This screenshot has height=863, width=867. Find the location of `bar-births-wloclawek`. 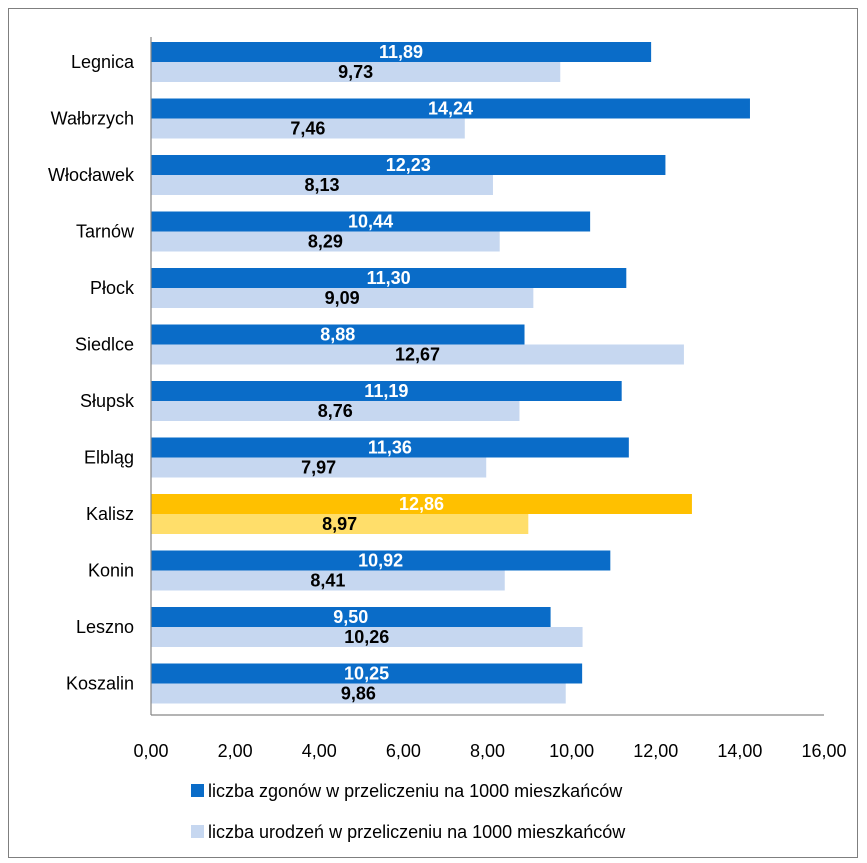

bar-births-wloclawek is located at coordinates (322, 185).